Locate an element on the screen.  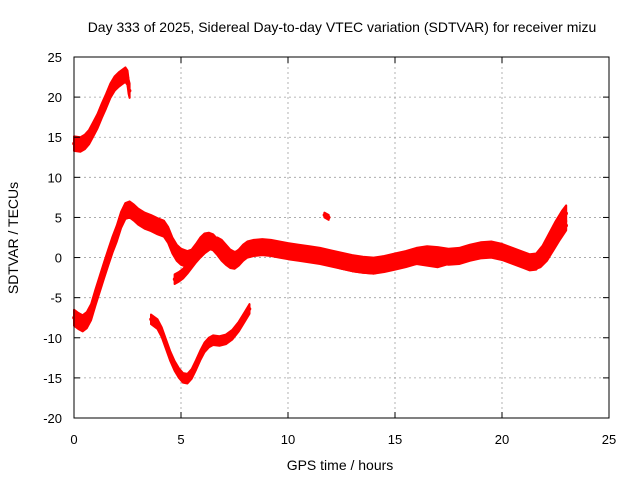
y-tick-label: 5 is located at coordinates (58, 217).